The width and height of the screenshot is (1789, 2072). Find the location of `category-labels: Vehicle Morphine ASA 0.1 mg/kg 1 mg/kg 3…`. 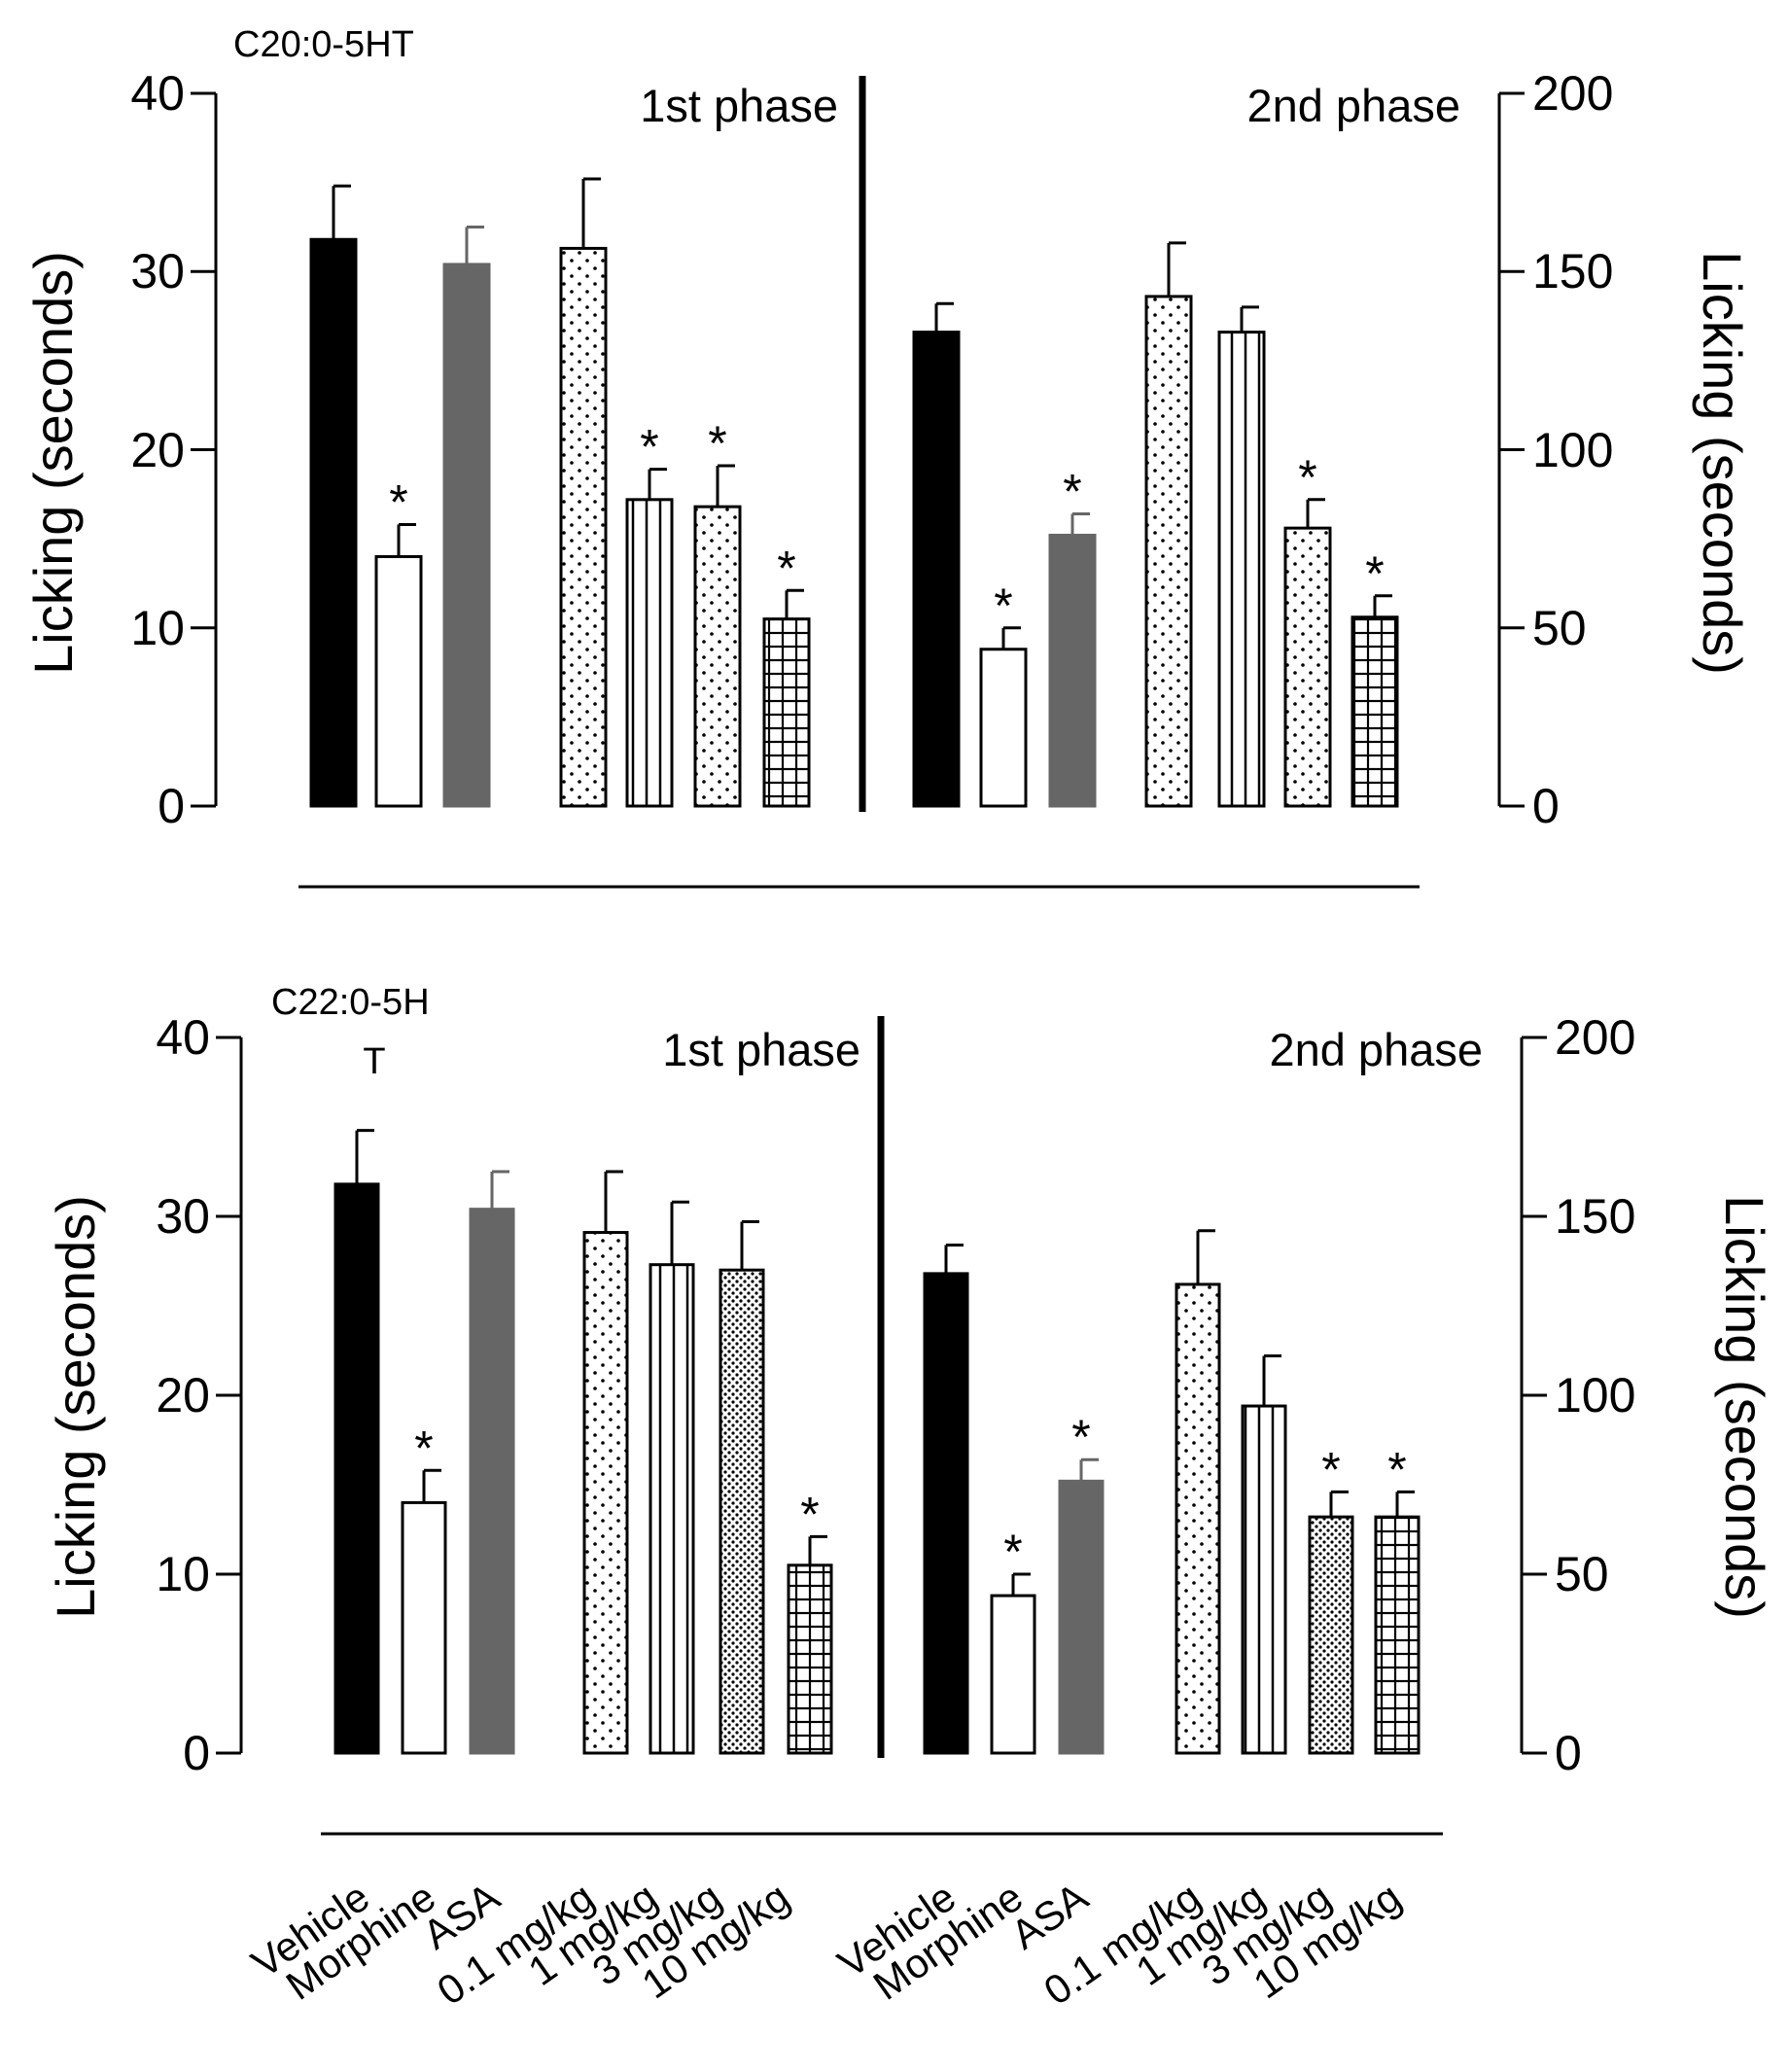

category-labels: Vehicle Morphine ASA 0.1 mg/kg 1 mg/kg 3… is located at coordinates (826, 1944).